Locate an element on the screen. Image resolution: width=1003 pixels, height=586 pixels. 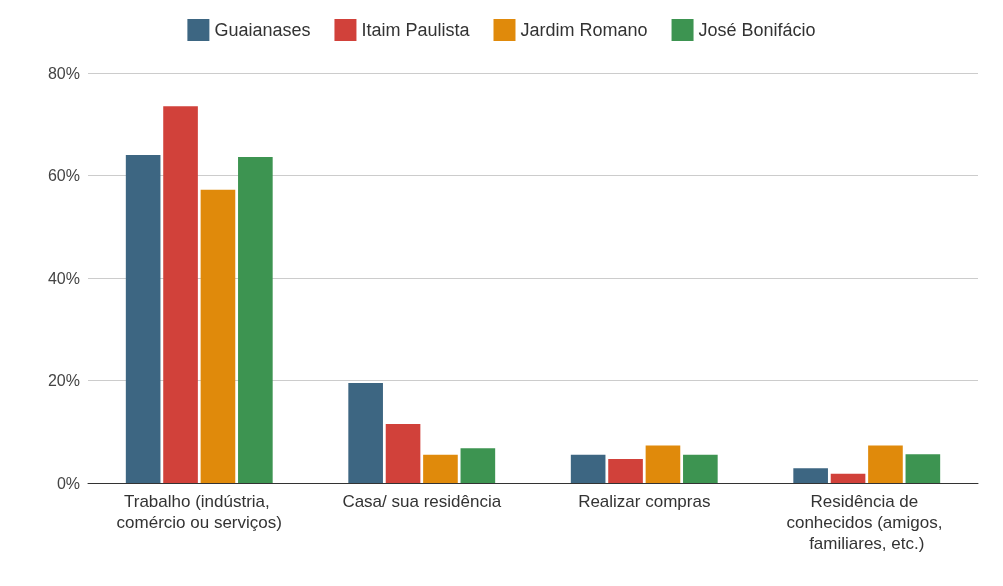
legend-label: Jardim Romano is located at coordinates (584, 30).